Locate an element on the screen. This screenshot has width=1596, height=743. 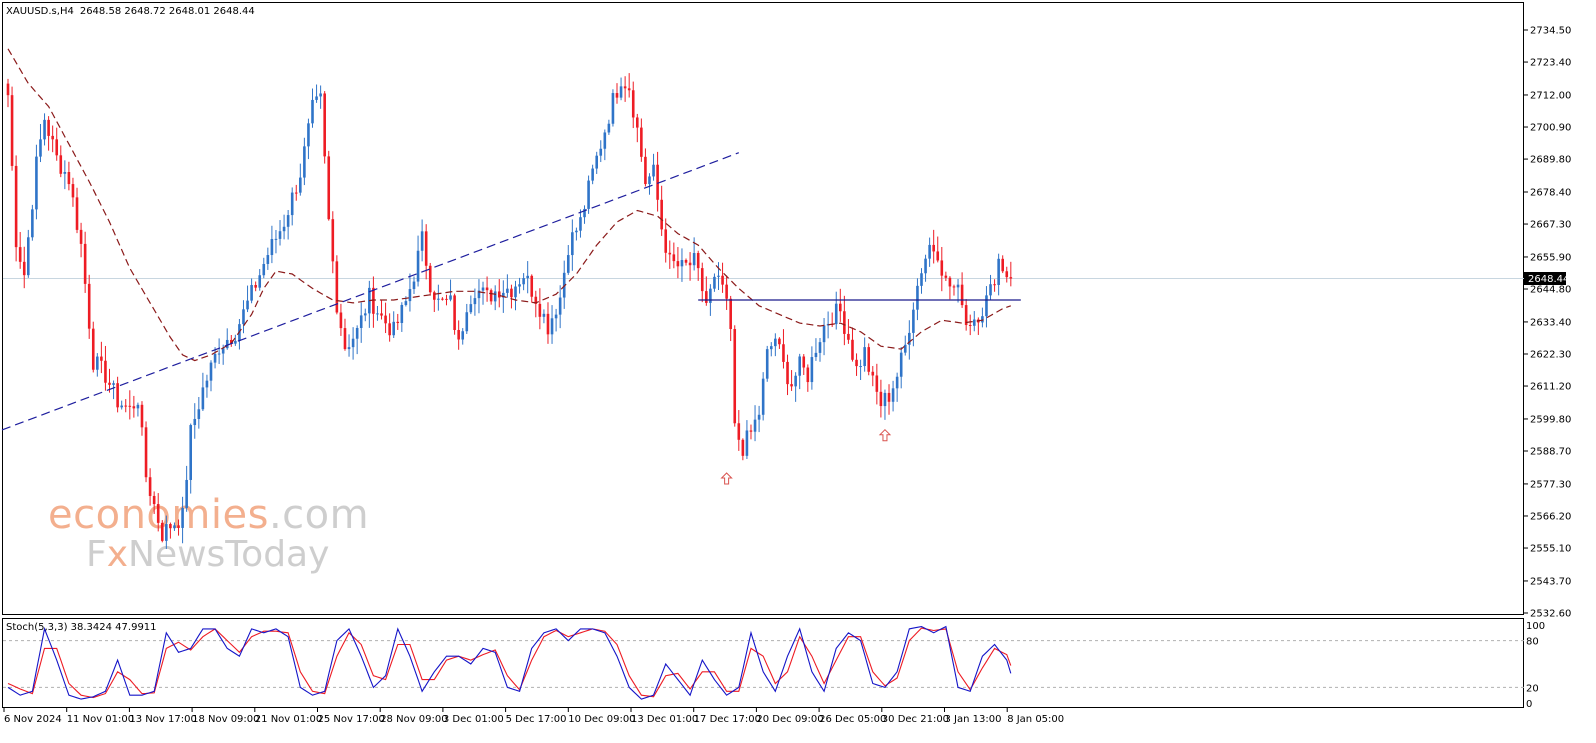
watermark-f: F is located at coordinates (96, 554).